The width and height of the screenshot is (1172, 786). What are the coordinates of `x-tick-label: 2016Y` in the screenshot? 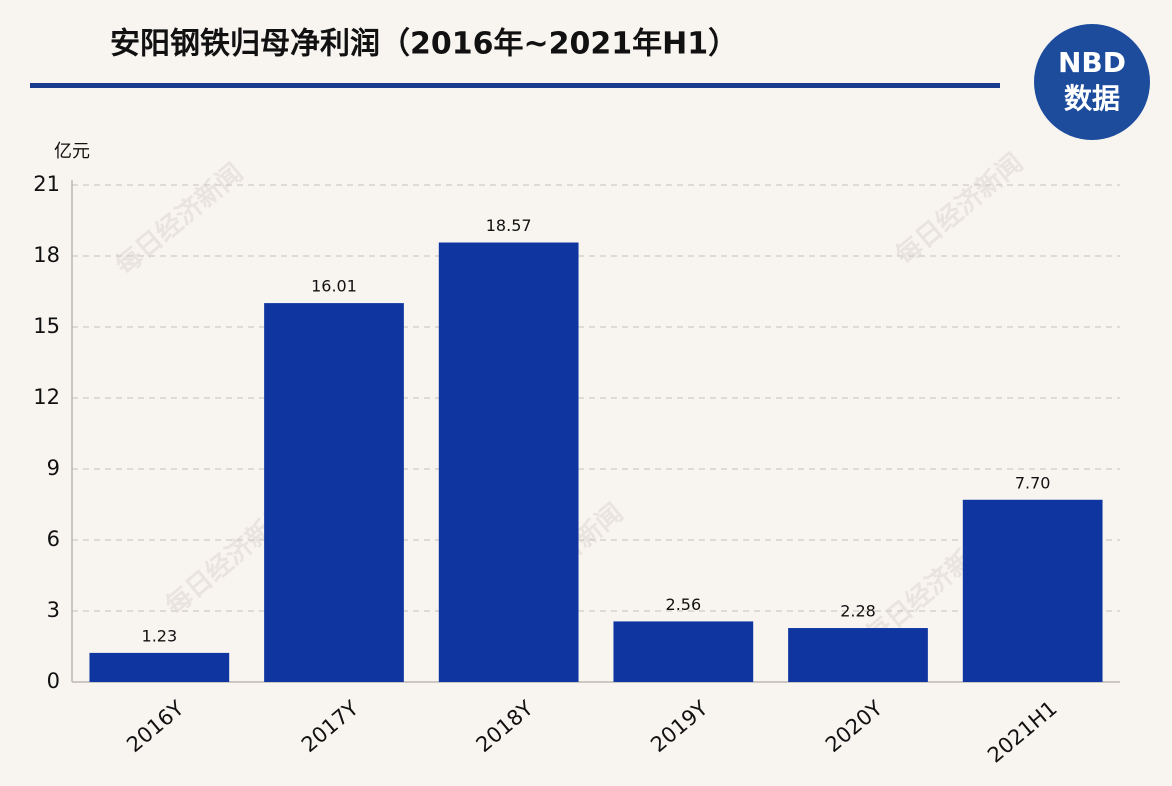 It's located at (155, 726).